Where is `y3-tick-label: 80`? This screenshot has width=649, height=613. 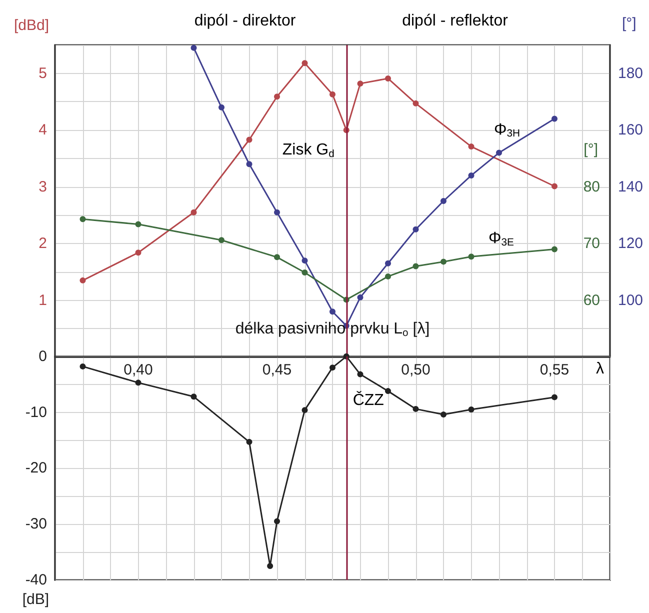 y3-tick-label: 80 is located at coordinates (591, 187).